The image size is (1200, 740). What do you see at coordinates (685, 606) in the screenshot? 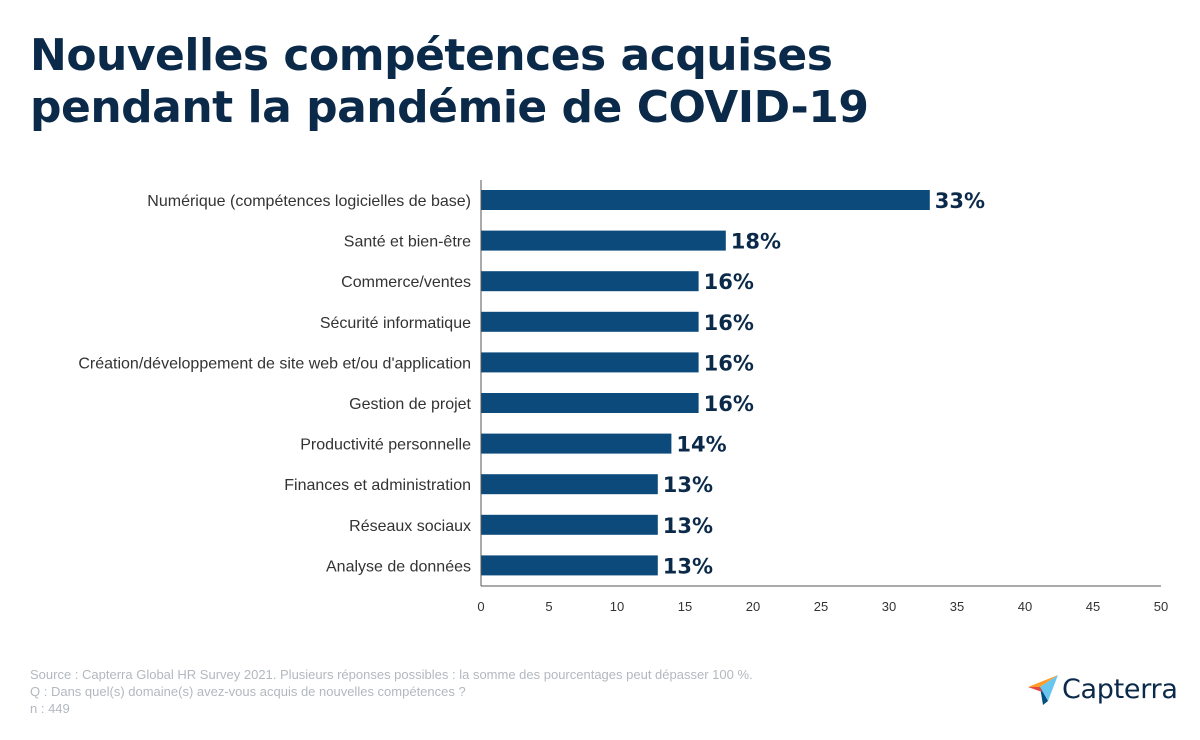
I see `x-tick-label: 15` at bounding box center [685, 606].